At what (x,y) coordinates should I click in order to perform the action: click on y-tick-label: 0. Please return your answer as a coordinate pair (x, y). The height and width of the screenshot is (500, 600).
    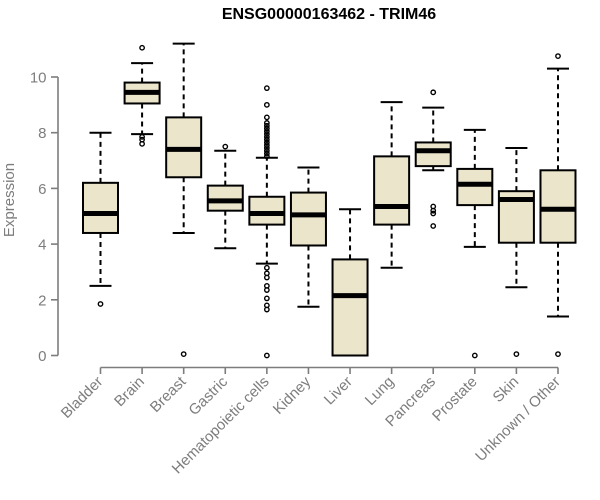
    Looking at the image, I should click on (42, 356).